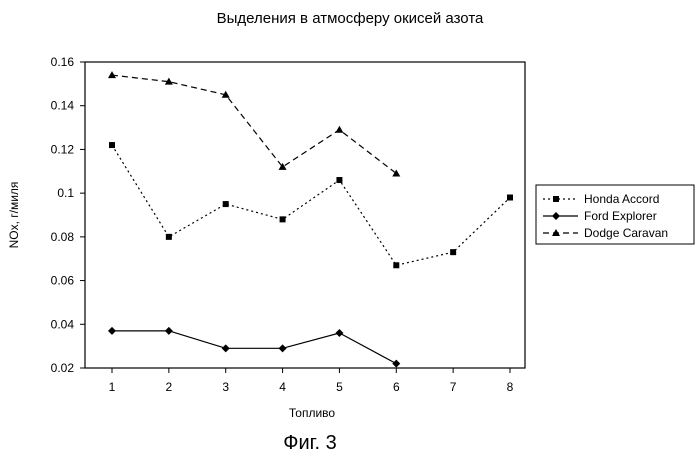 This screenshot has height=455, width=700. What do you see at coordinates (112, 387) in the screenshot?
I see `x-tick-label: 1` at bounding box center [112, 387].